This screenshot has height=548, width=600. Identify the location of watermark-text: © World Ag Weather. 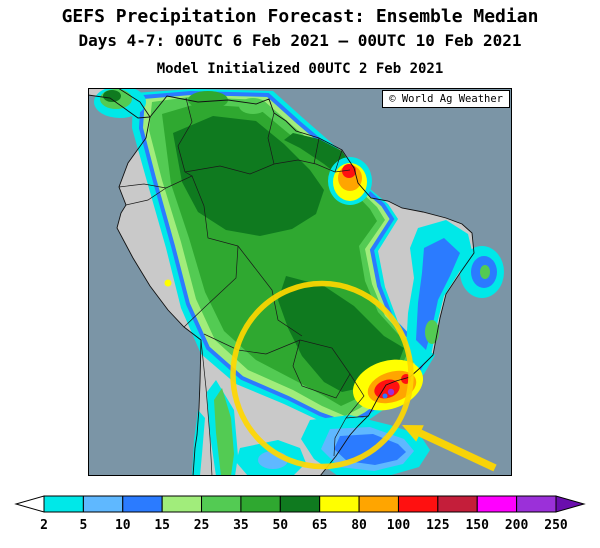
(446, 99).